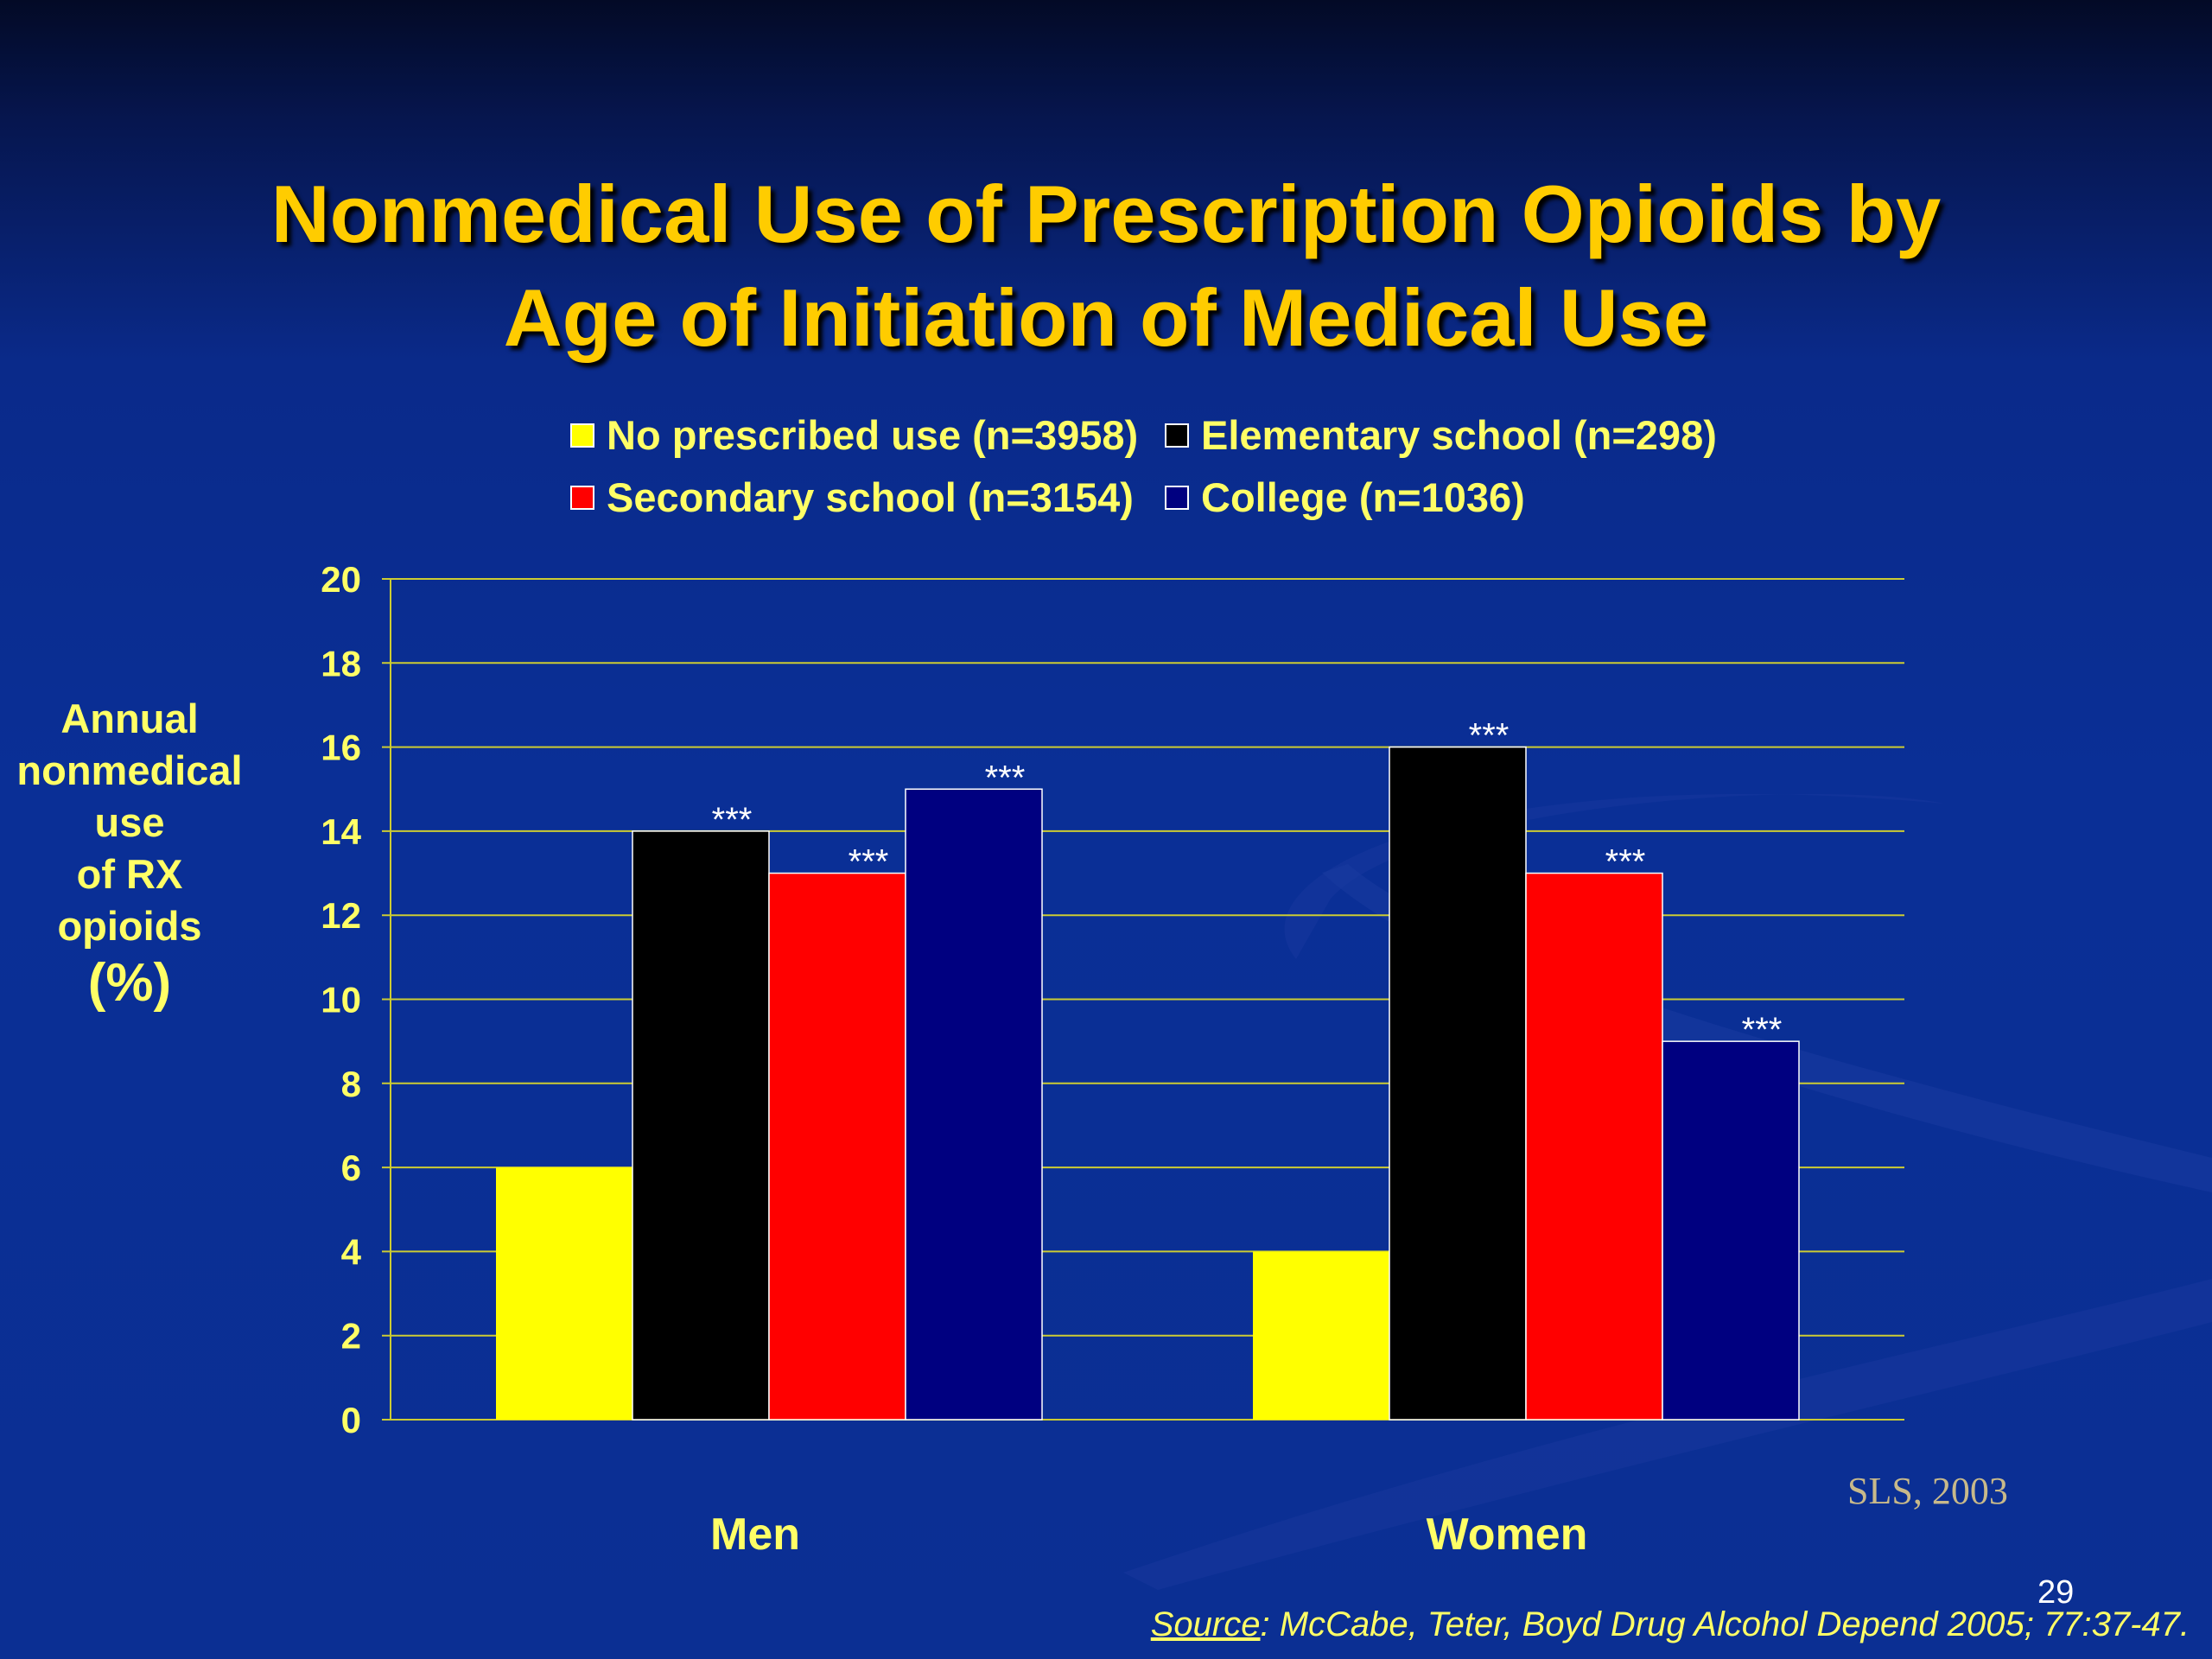  I want to click on slide-title-line-2: Age of Initiation of Medical Use, so click(1106, 317).